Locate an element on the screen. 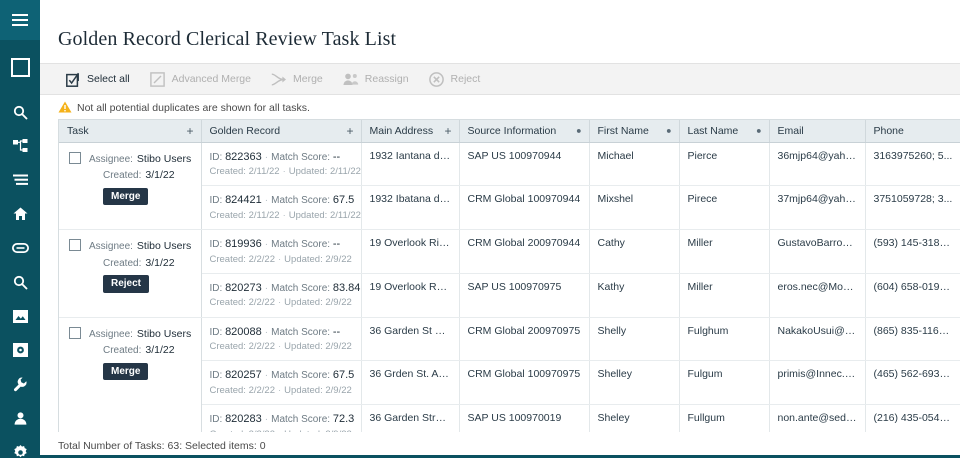  sidebar-item-preferences is located at coordinates (20, 446).